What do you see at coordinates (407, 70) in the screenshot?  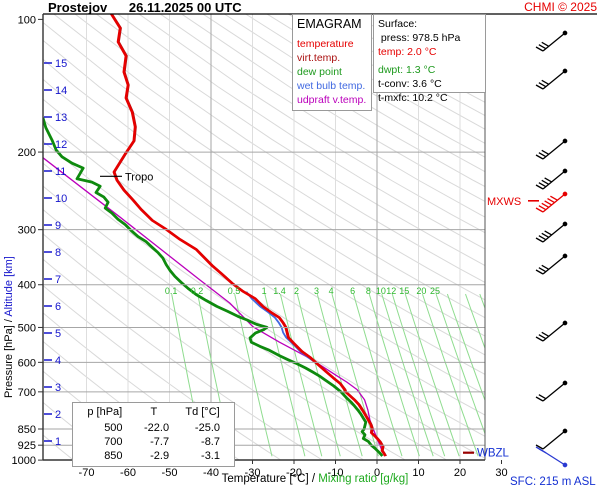 I see `surface-info-line: dwpt: 1.3 °C` at bounding box center [407, 70].